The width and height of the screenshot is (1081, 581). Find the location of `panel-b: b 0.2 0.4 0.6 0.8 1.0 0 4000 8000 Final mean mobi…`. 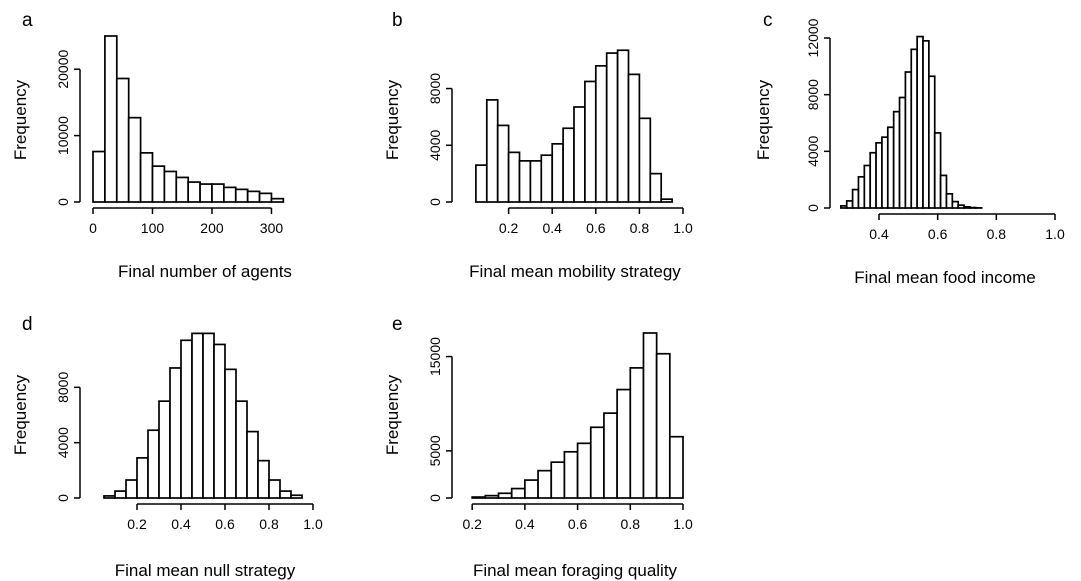

panel-b: b 0.2 0.4 0.6 0.8 1.0 0 4000 8000 Final mean mobi… is located at coordinates (538, 145).